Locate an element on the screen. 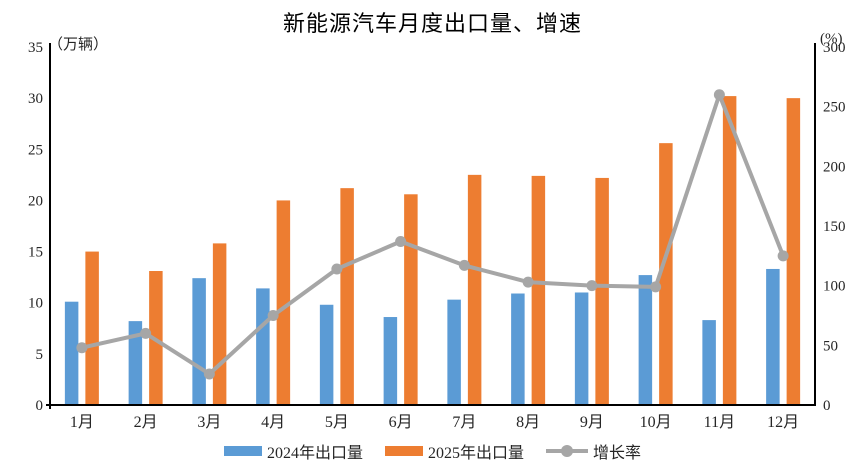 This screenshot has width=865, height=462. bar-2024年出口量-2月 is located at coordinates (135, 363).